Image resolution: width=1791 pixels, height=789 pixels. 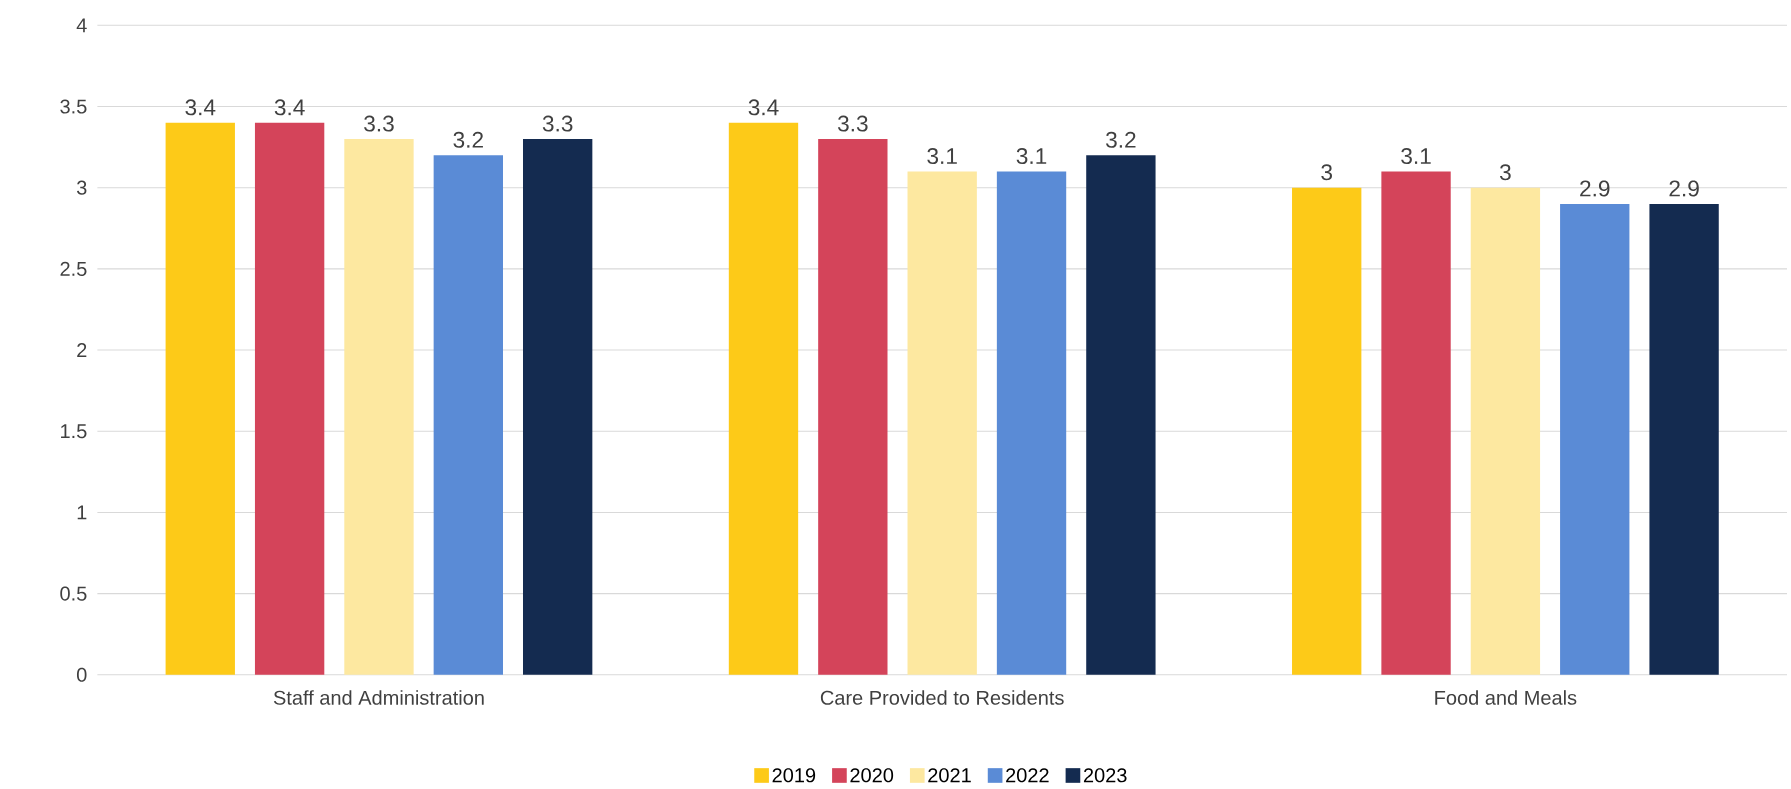 What do you see at coordinates (81, 25) in the screenshot?
I see `y-tick-label: 4` at bounding box center [81, 25].